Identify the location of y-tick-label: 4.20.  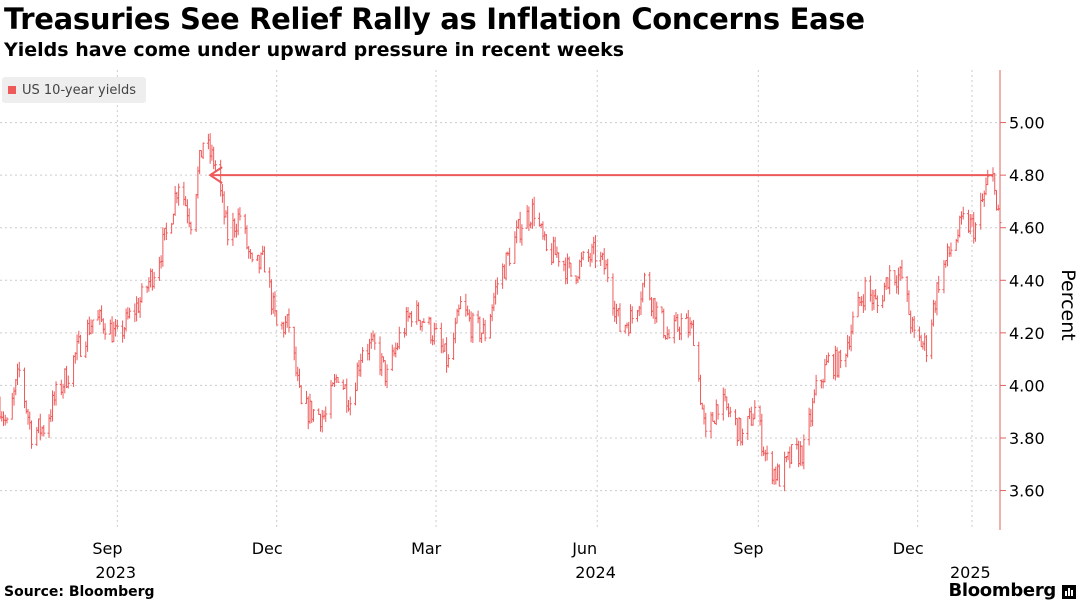
(1027, 333).